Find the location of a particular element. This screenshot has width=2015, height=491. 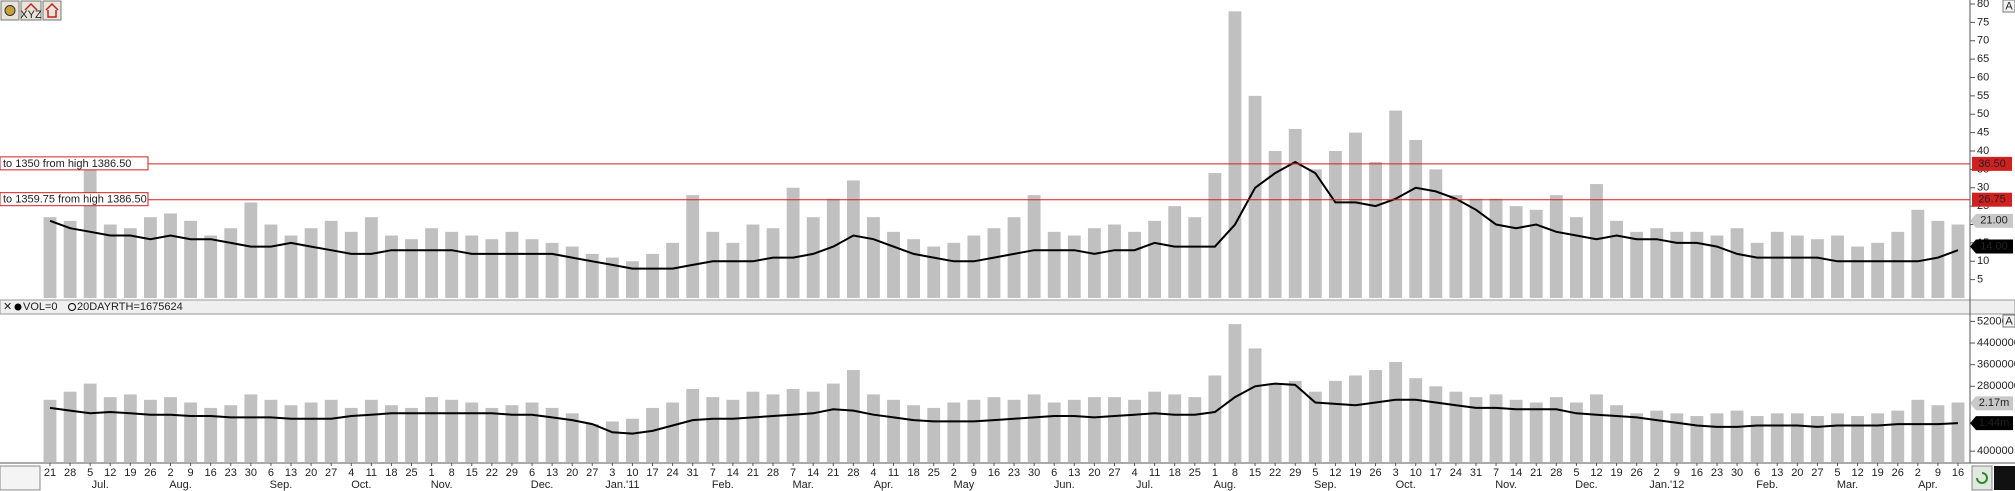

x-tick-label: 3 is located at coordinates (612, 473).